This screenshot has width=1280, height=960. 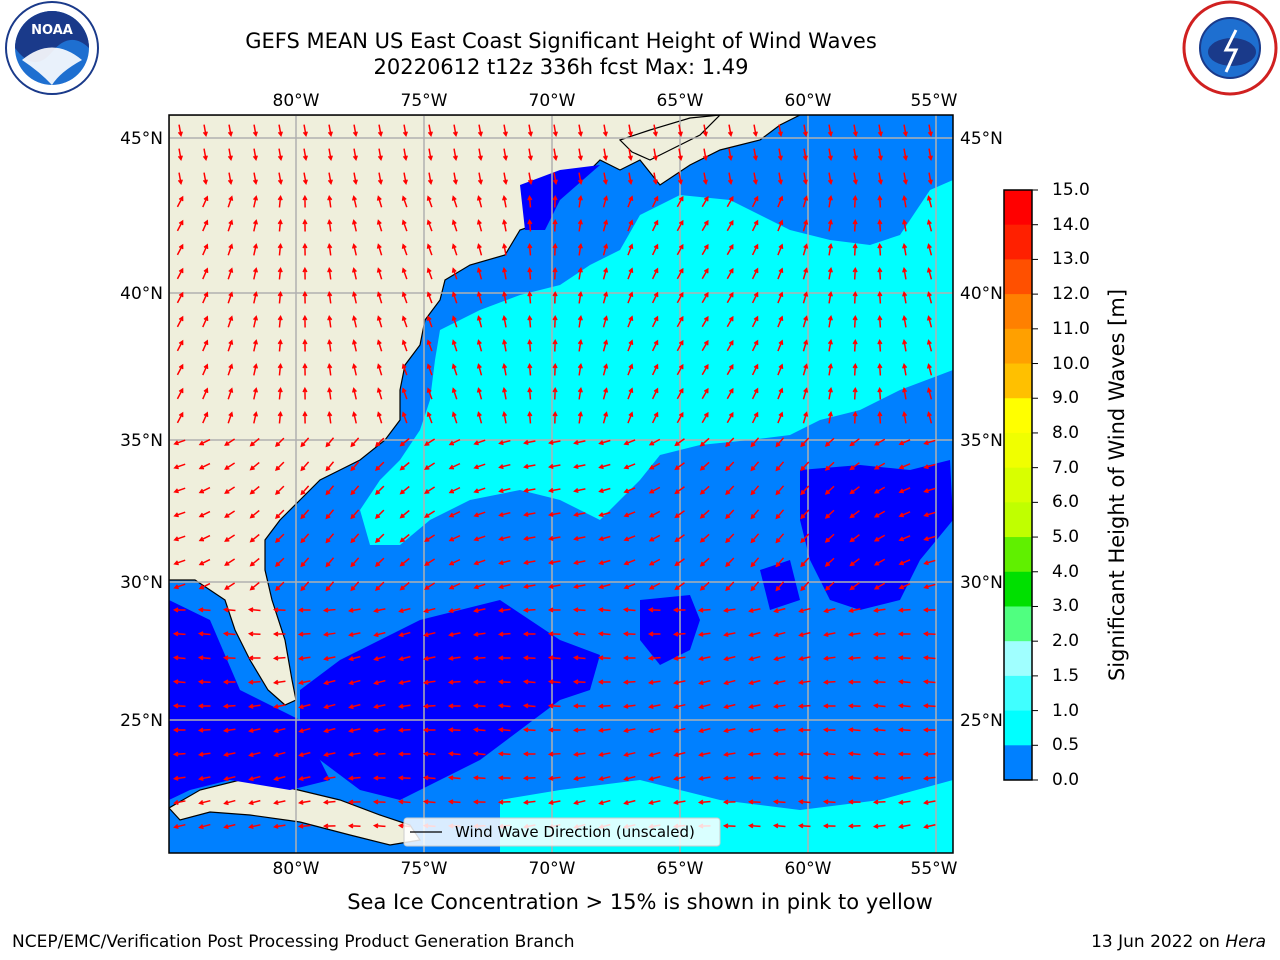 I want to click on noaa-logo: NOAA, so click(x=52, y=48).